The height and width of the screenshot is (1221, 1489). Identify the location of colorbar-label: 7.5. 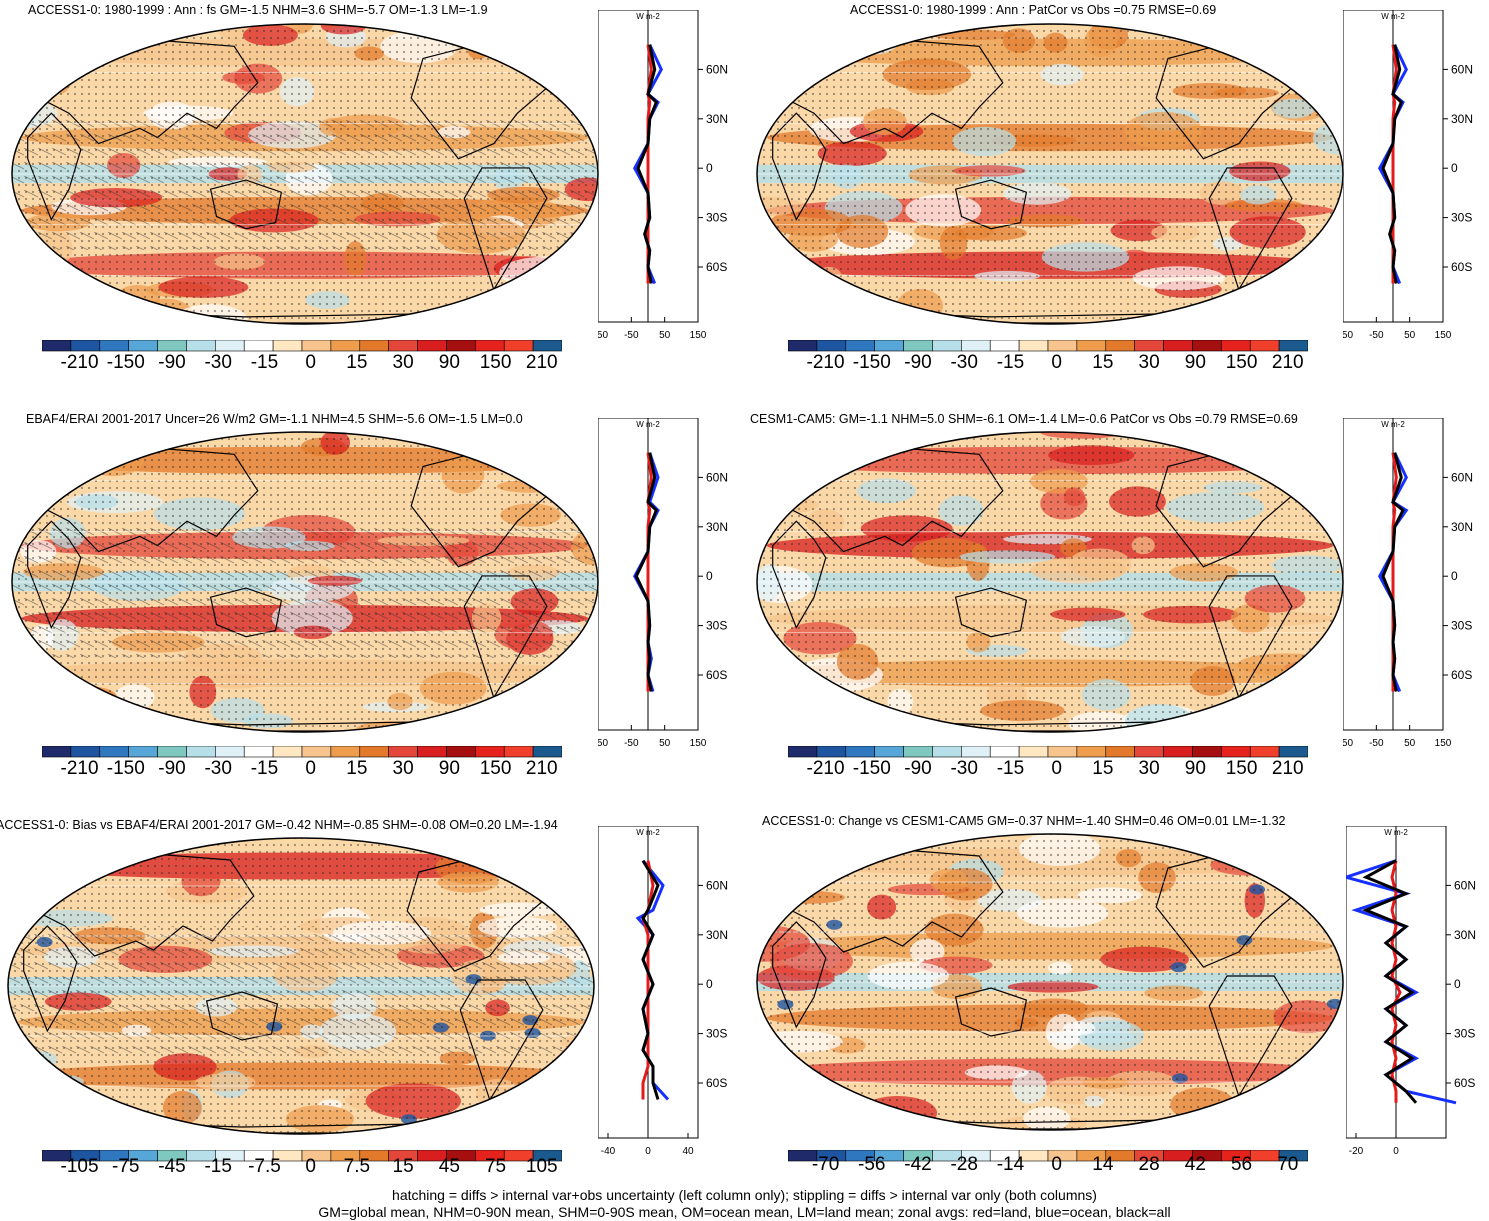
(357, 1166).